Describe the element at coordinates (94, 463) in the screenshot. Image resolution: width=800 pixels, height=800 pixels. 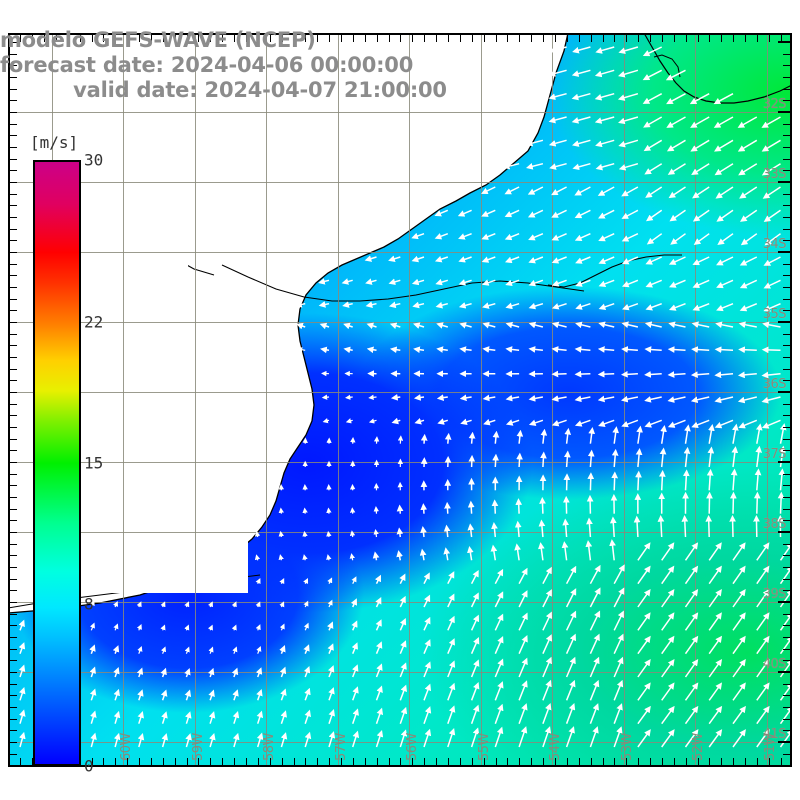
I see `colorbar-tick-15: 15` at that location.